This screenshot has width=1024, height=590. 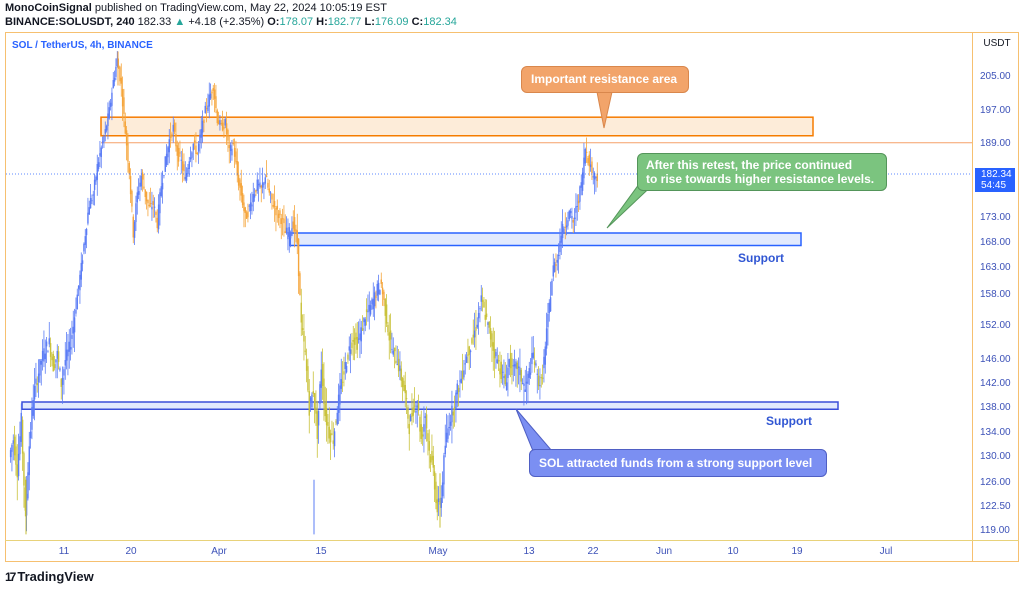 I want to click on low-value: 176.09, so click(x=391, y=22).